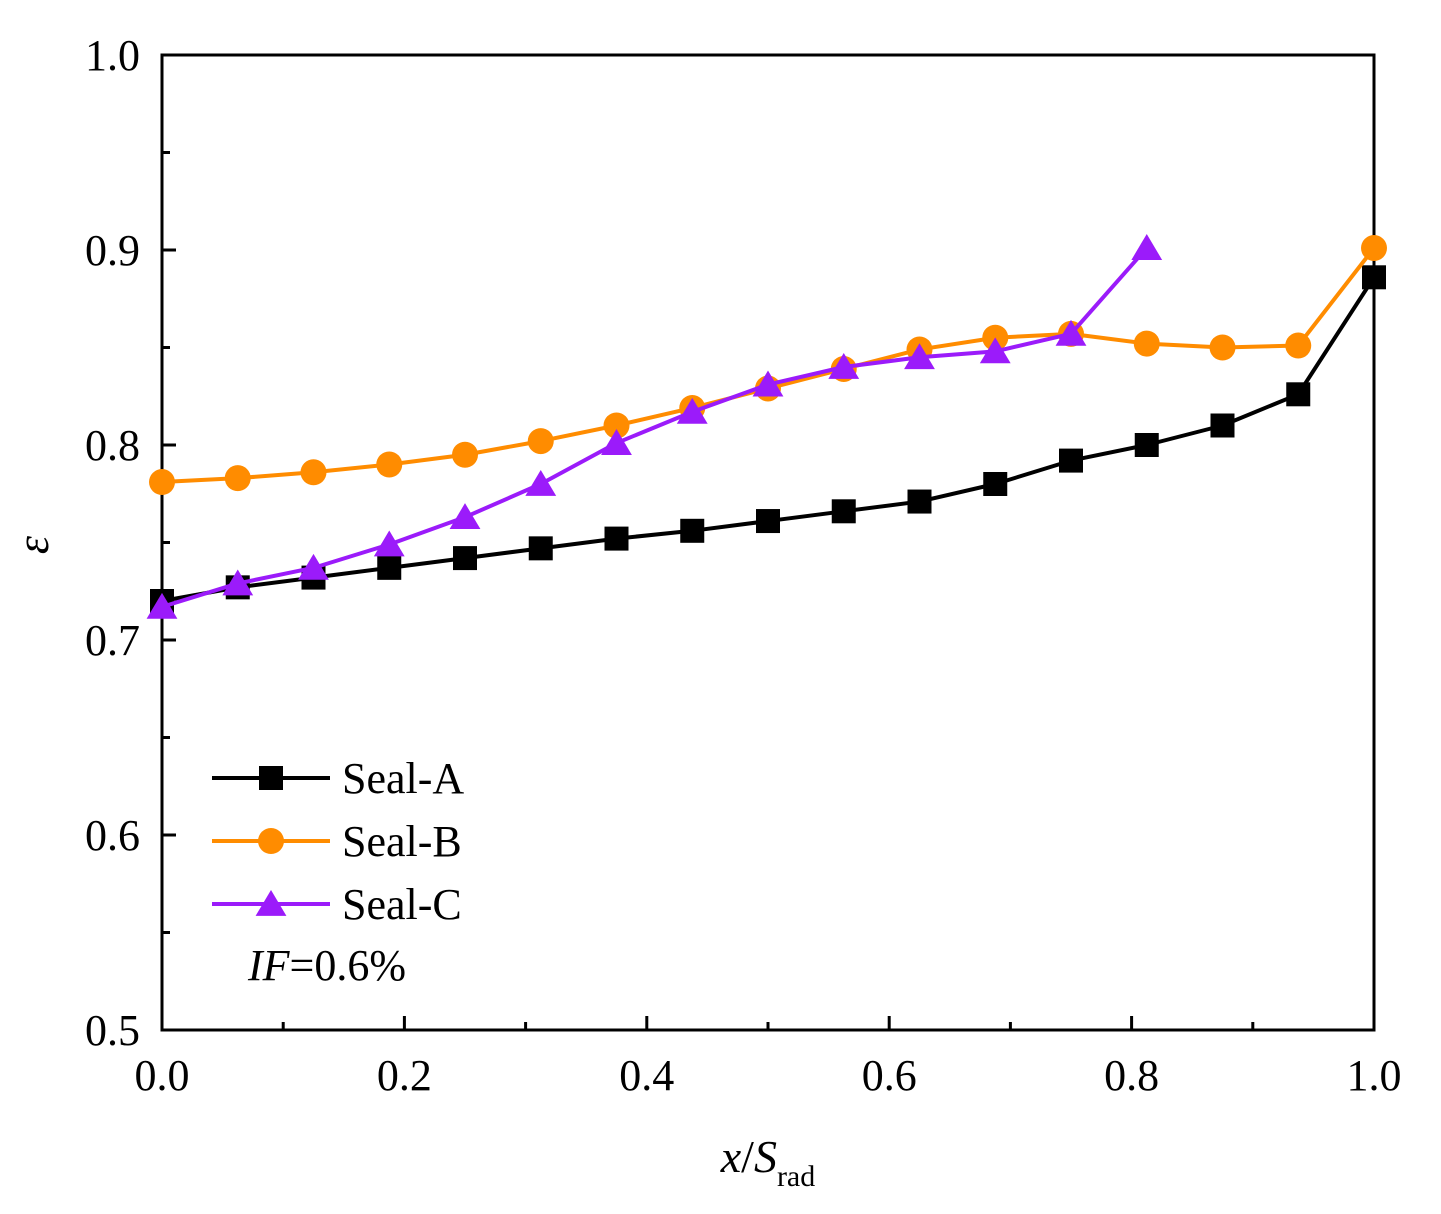 Image resolution: width=1441 pixels, height=1214 pixels. I want to click on annotation-if: IF=0.6%, so click(326, 965).